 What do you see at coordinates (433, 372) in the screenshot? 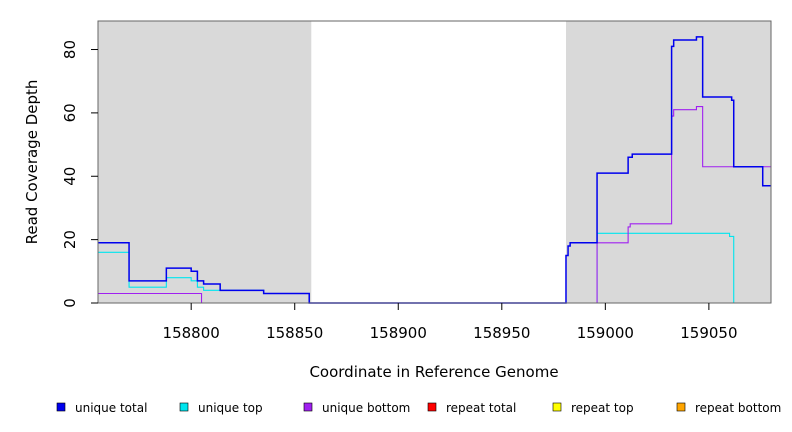
I see `x-axis-title: Coordinate in Reference Genome` at bounding box center [433, 372].